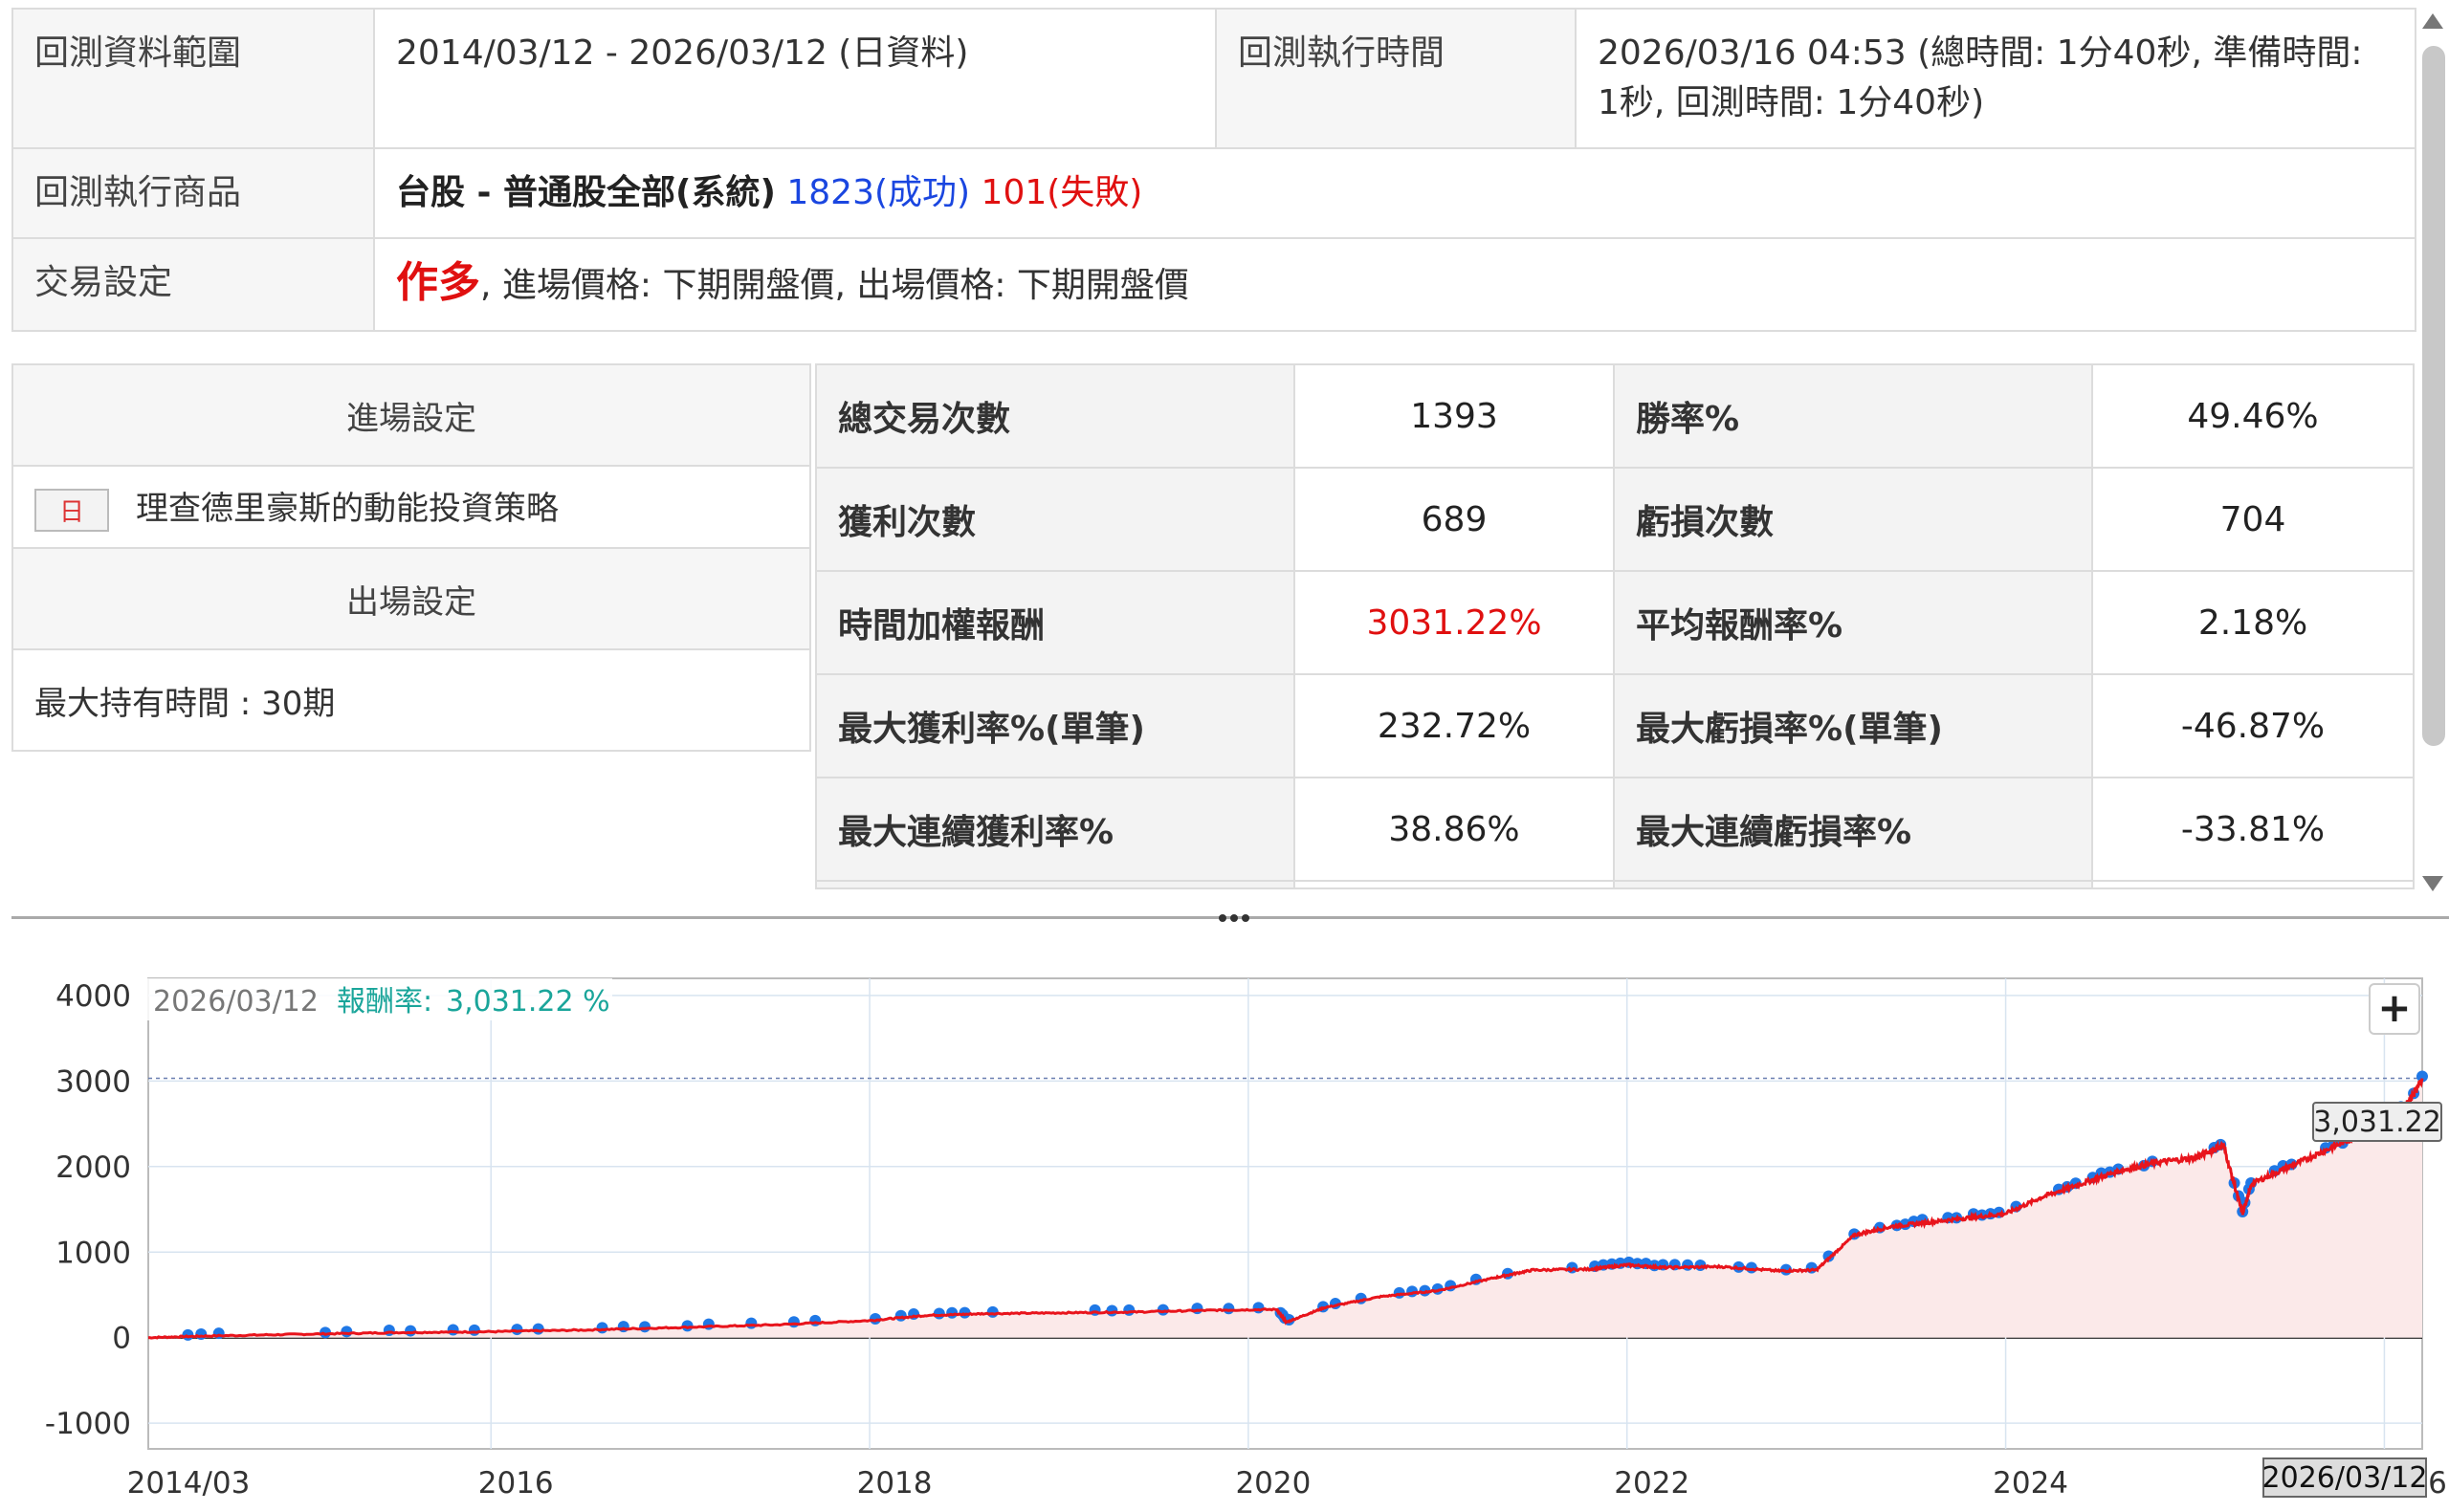  I want to click on panel-splitter, so click(1230, 917).